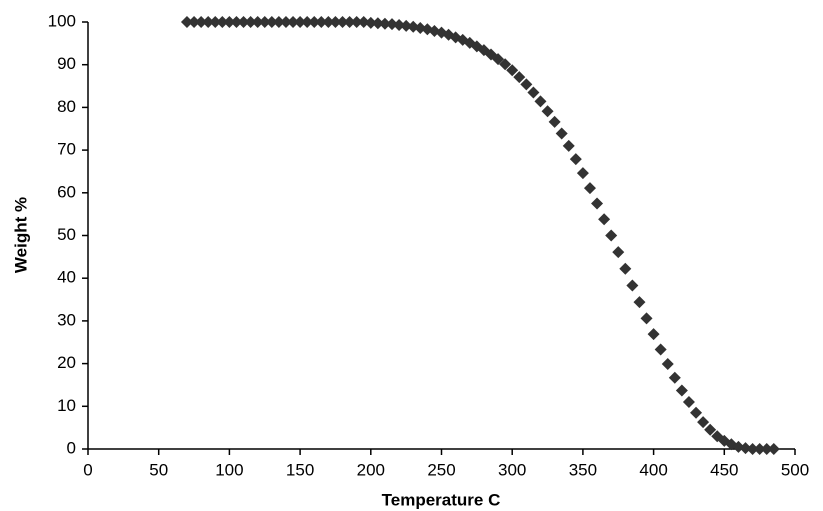 The image size is (823, 511). I want to click on x-tick-label: 400, so click(653, 469).